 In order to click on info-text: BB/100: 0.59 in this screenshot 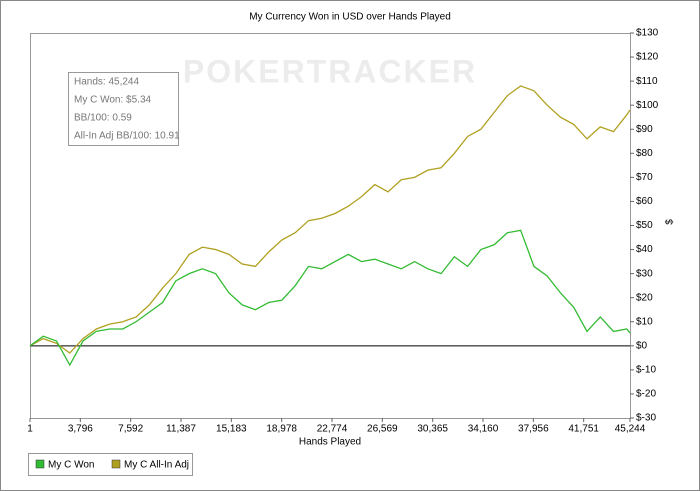, I will do `click(103, 118)`.